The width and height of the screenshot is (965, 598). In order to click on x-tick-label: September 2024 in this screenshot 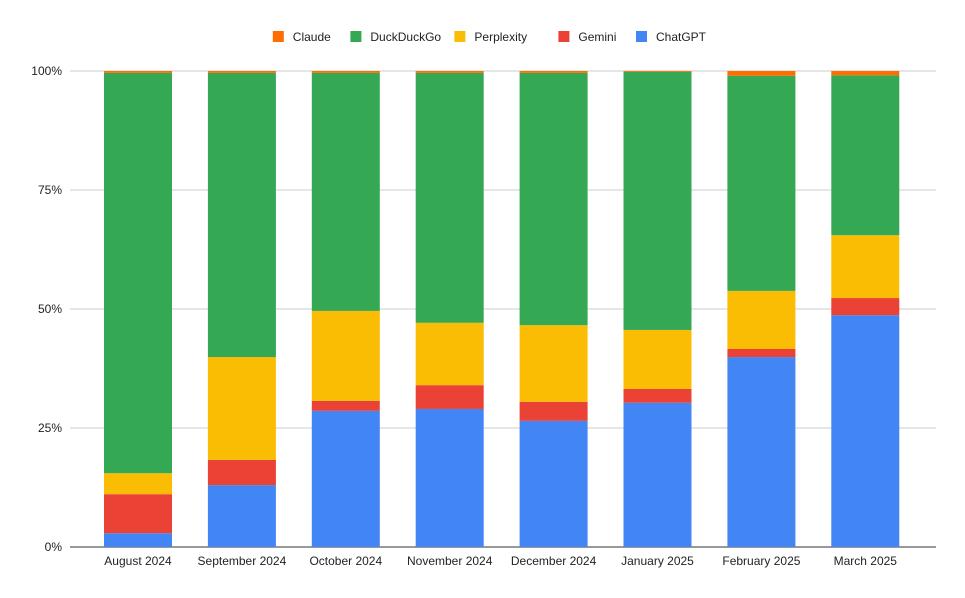, I will do `click(242, 561)`.